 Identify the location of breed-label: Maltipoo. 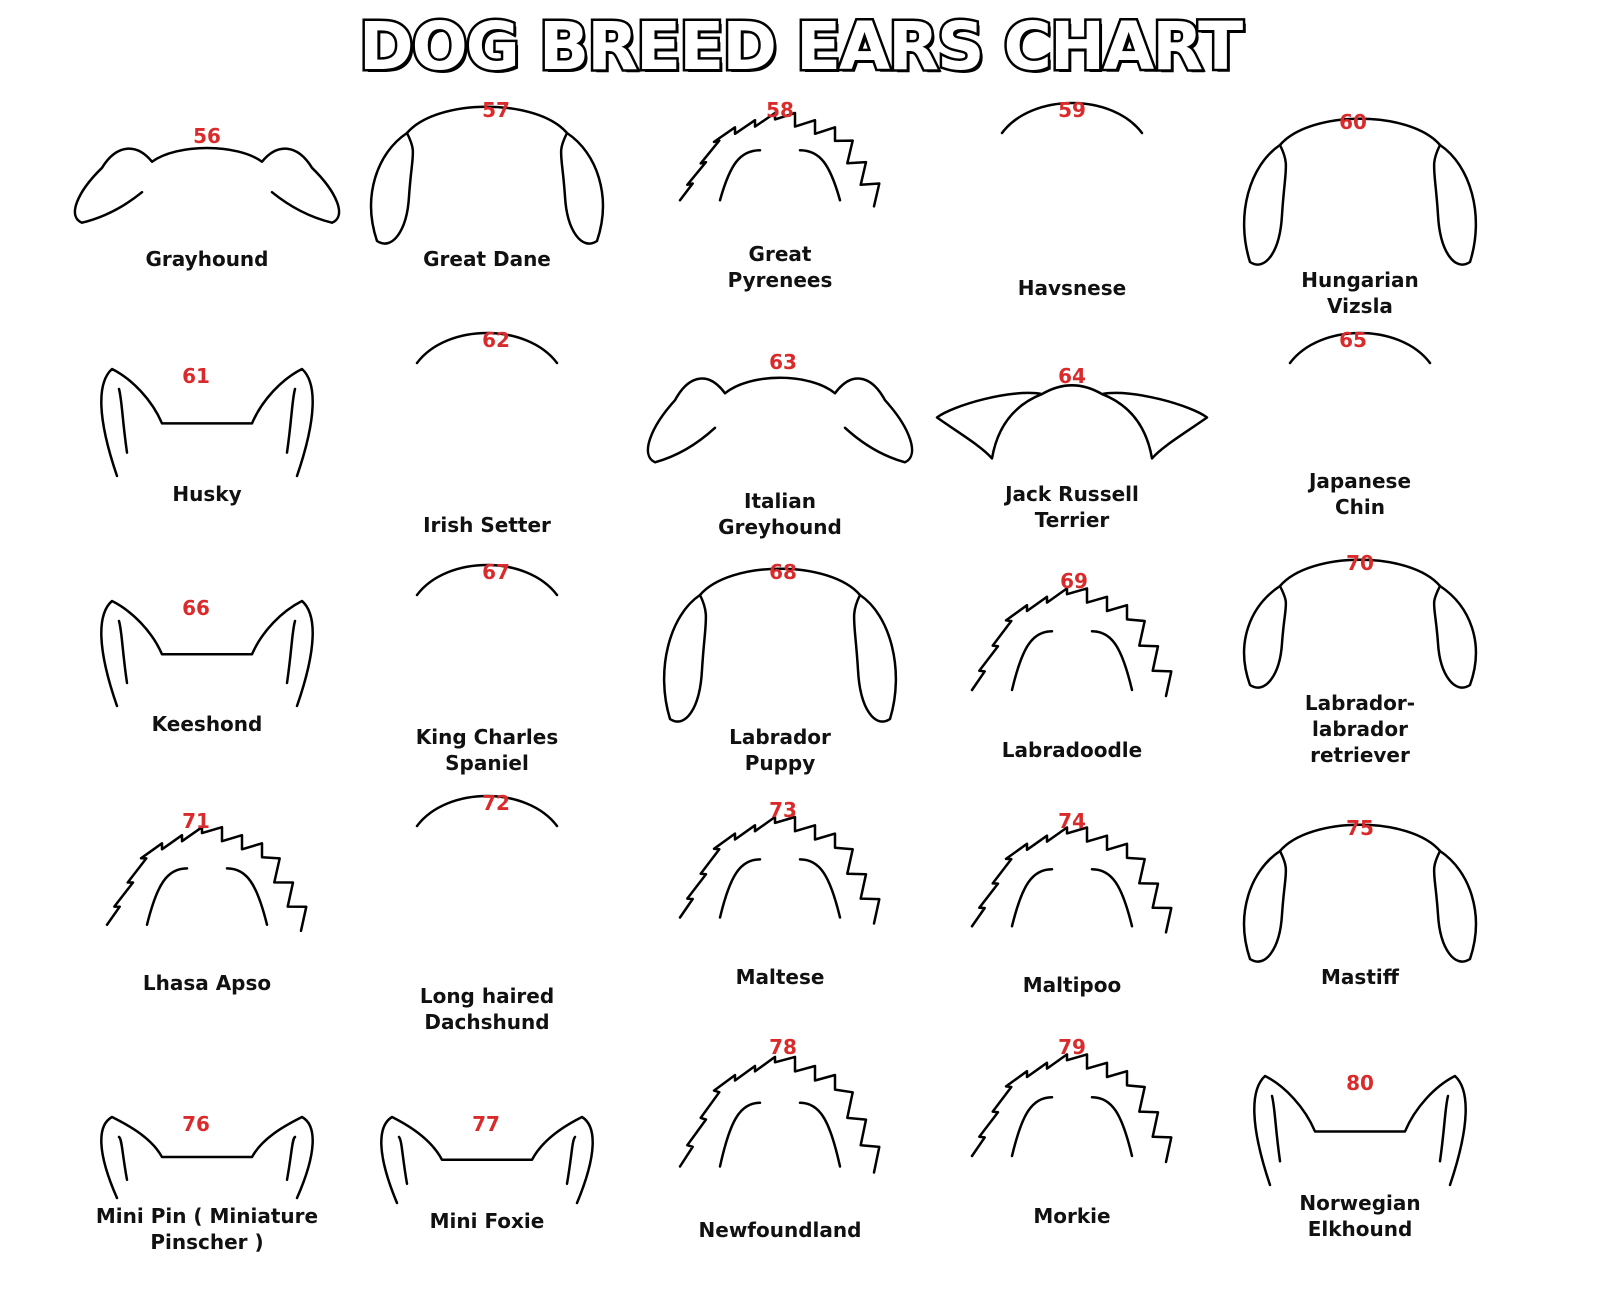
(1072, 985).